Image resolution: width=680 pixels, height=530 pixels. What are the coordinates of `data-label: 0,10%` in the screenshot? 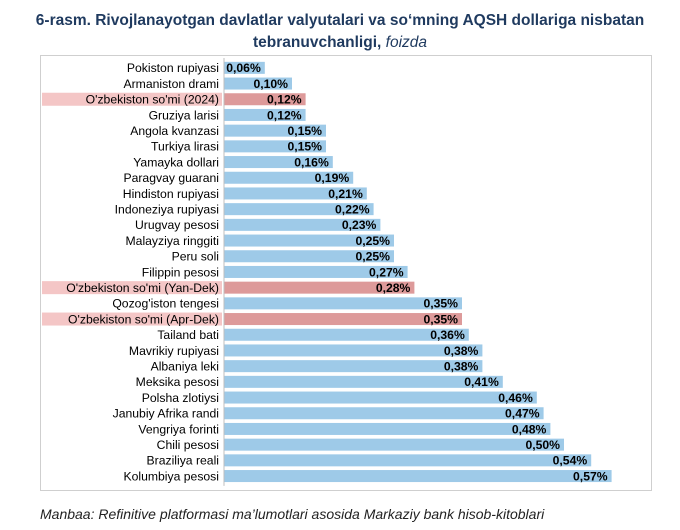 It's located at (270, 84).